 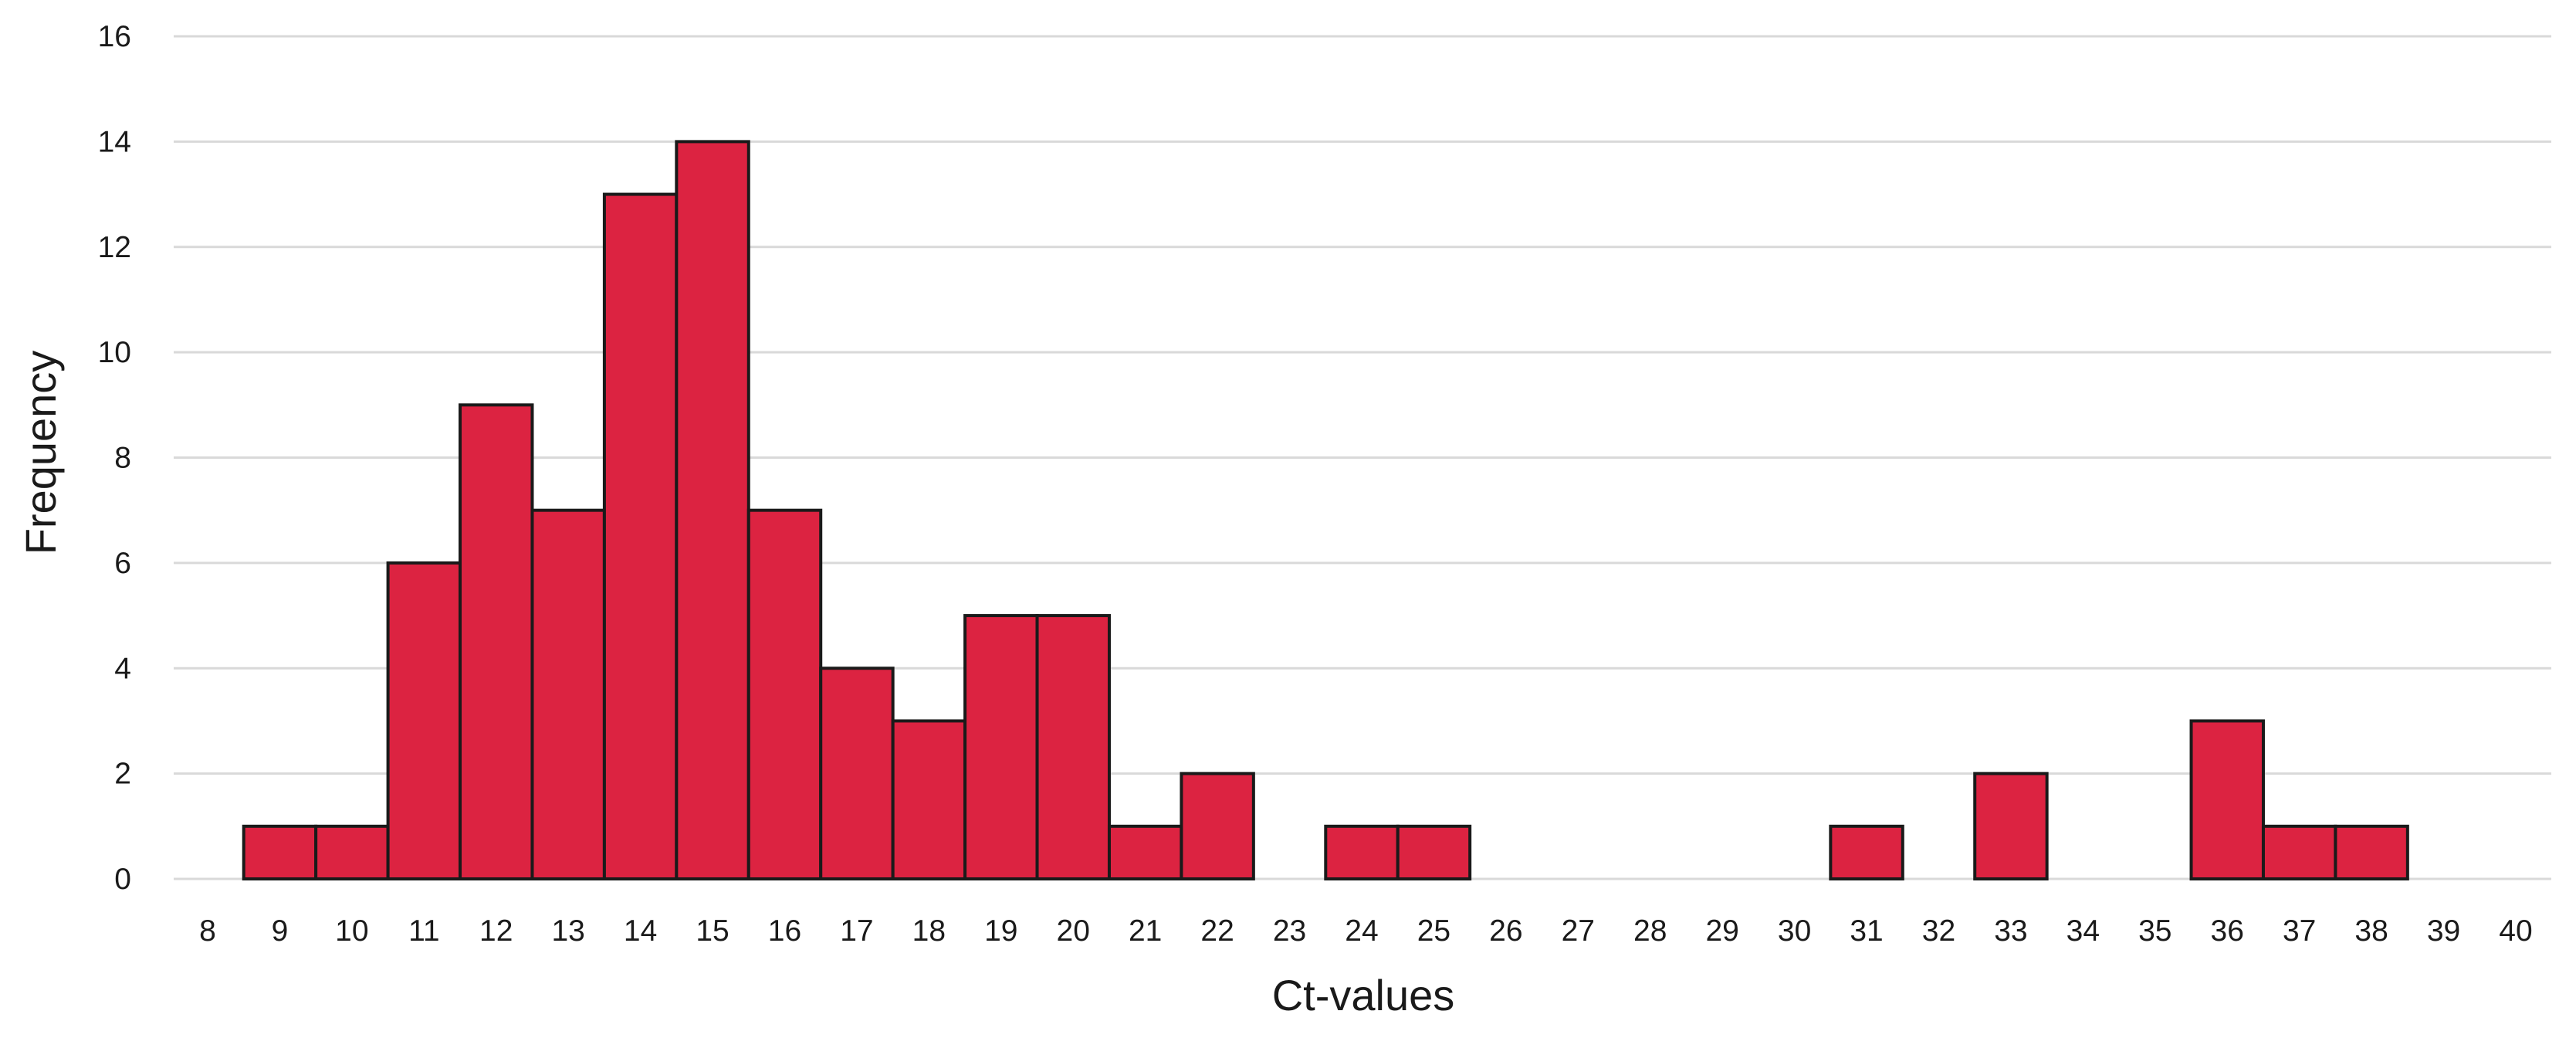 I want to click on x-tick-label: 31, so click(x=1867, y=931).